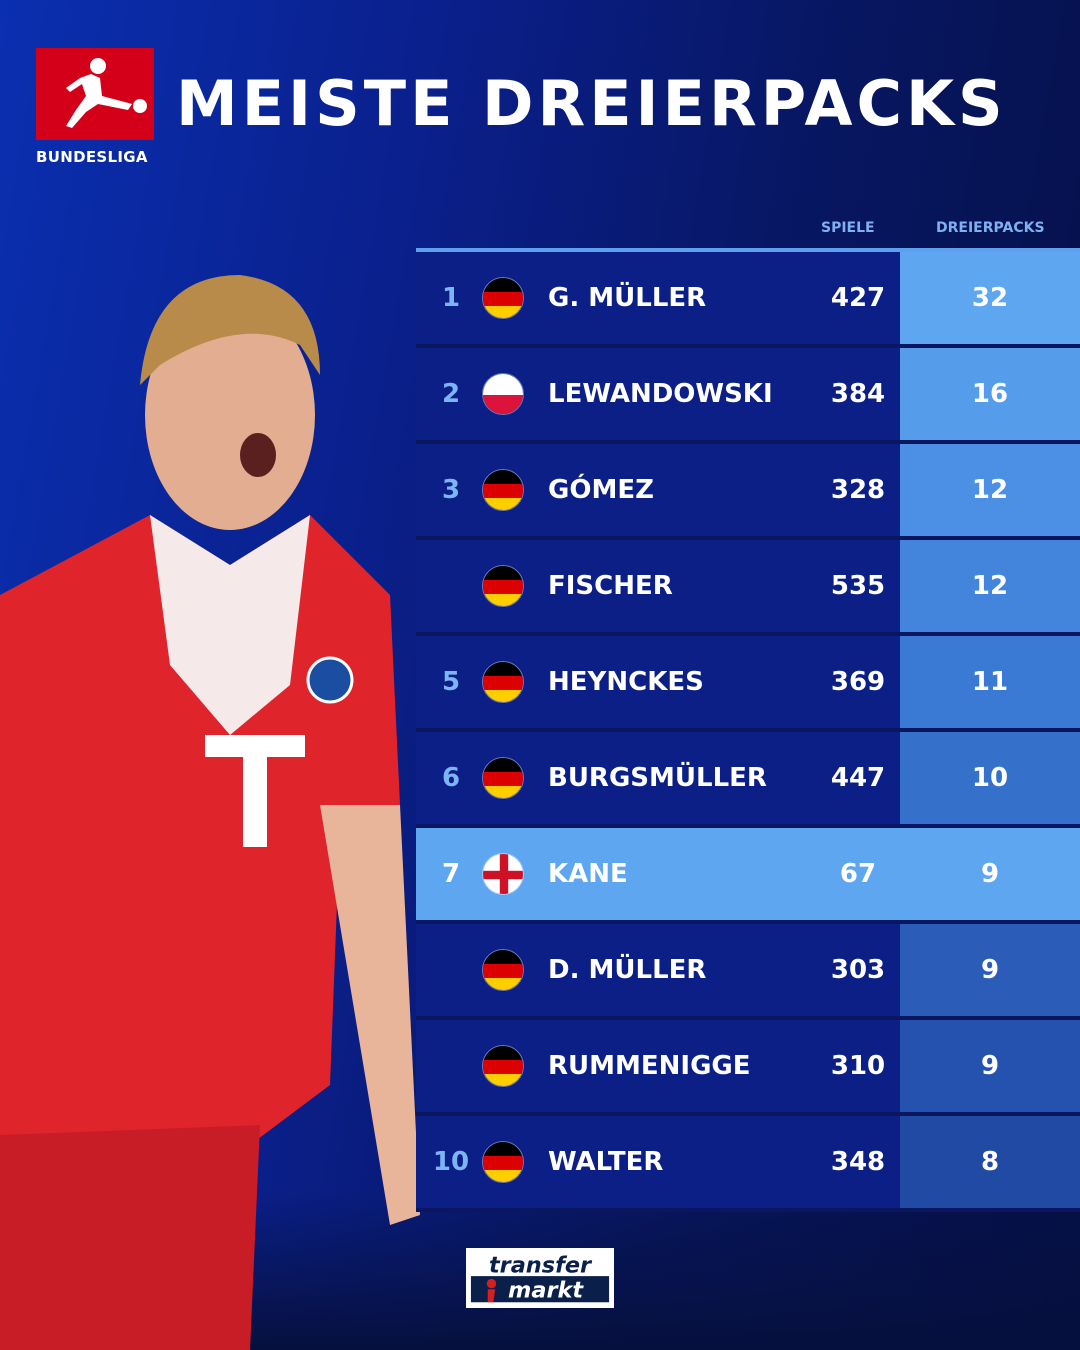  Describe the element at coordinates (451, 490) in the screenshot. I see `rank: 3` at that location.